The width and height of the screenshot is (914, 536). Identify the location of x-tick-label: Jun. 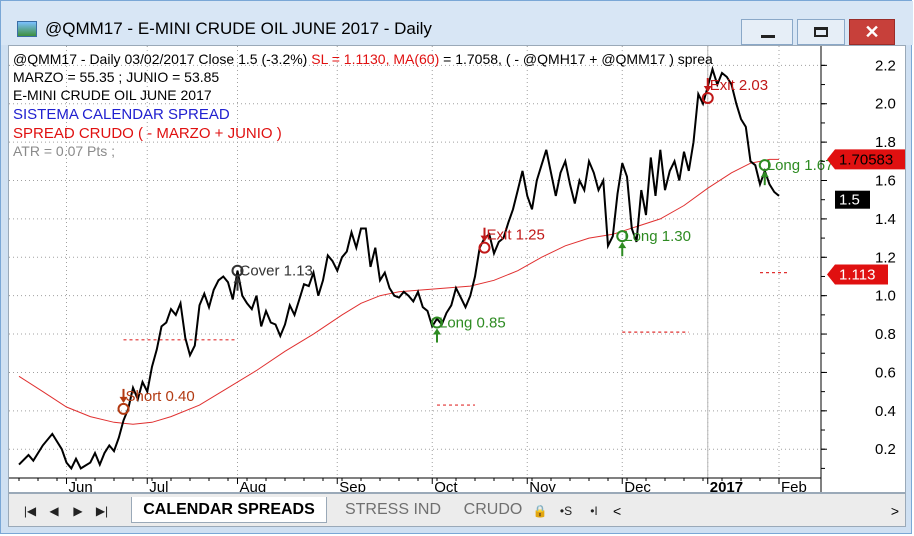
(81, 485).